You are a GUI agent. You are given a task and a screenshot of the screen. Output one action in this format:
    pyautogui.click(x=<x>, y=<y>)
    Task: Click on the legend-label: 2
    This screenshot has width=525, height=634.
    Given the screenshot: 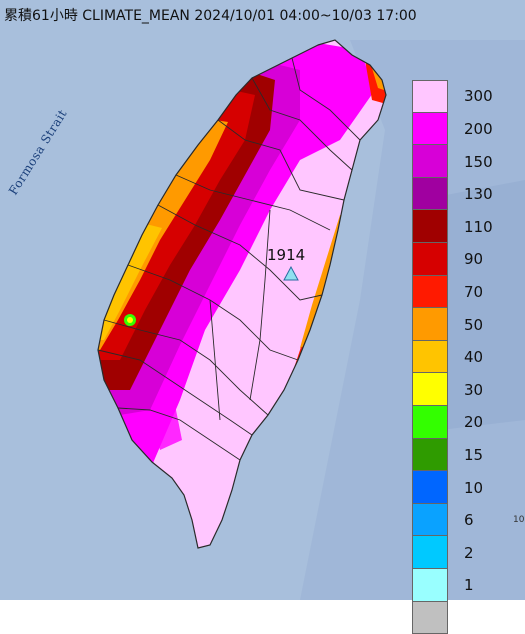 What is the action you would take?
    pyautogui.click(x=469, y=552)
    